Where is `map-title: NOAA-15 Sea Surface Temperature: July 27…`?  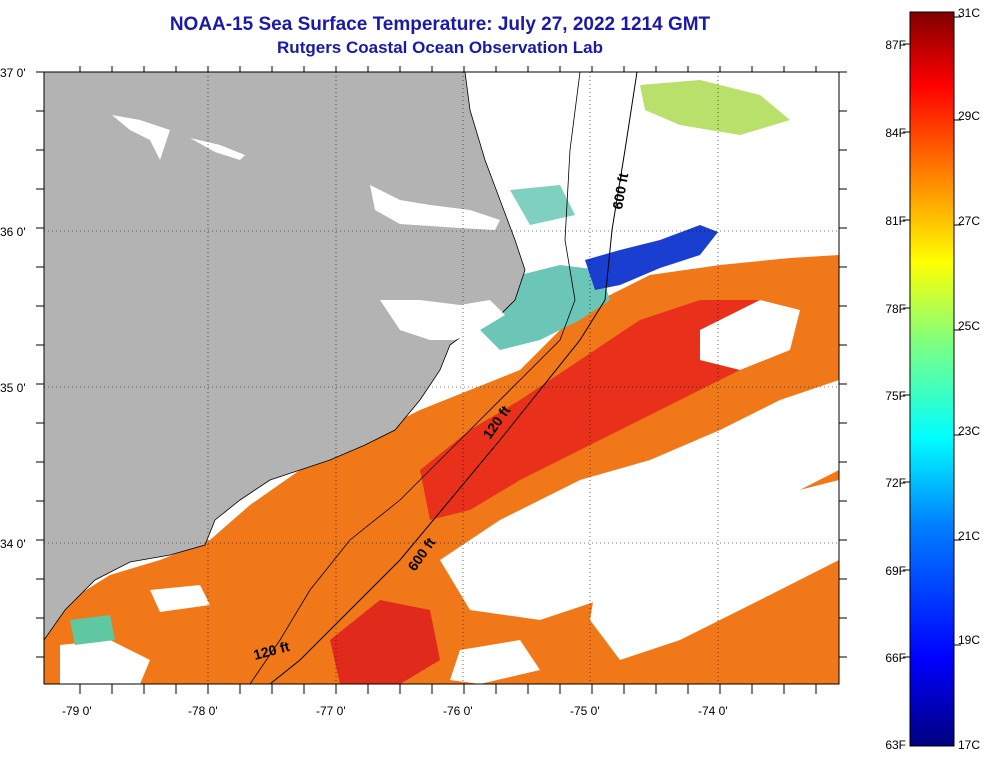
map-title: NOAA-15 Sea Surface Temperature: July 27… is located at coordinates (440, 24).